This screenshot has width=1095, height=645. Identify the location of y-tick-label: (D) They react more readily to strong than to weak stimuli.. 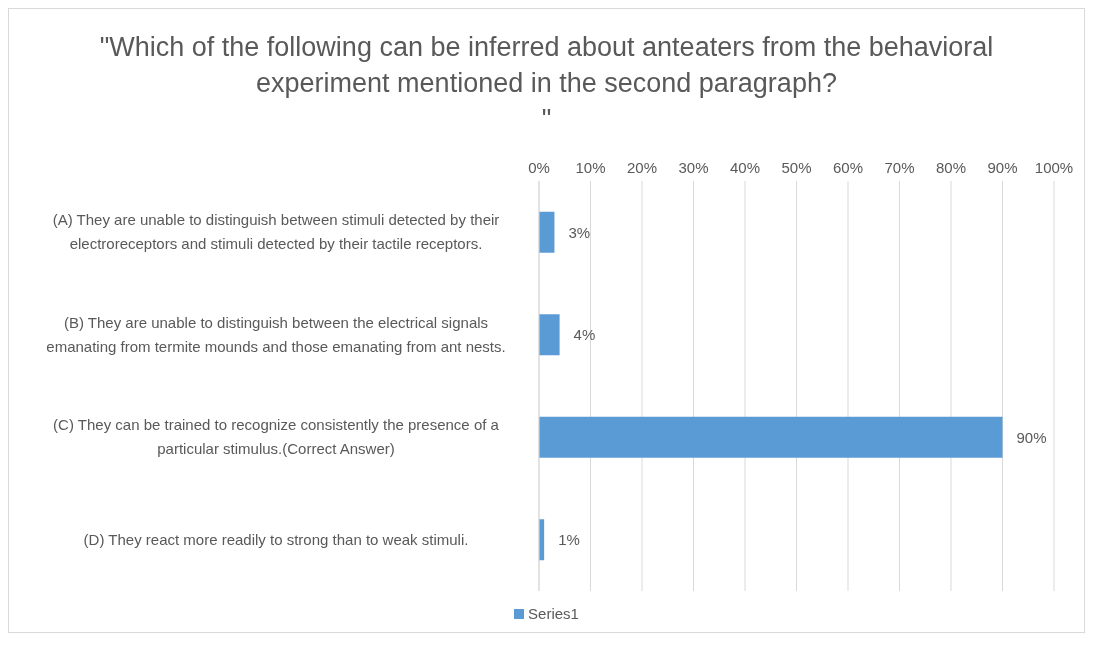
(276, 539).